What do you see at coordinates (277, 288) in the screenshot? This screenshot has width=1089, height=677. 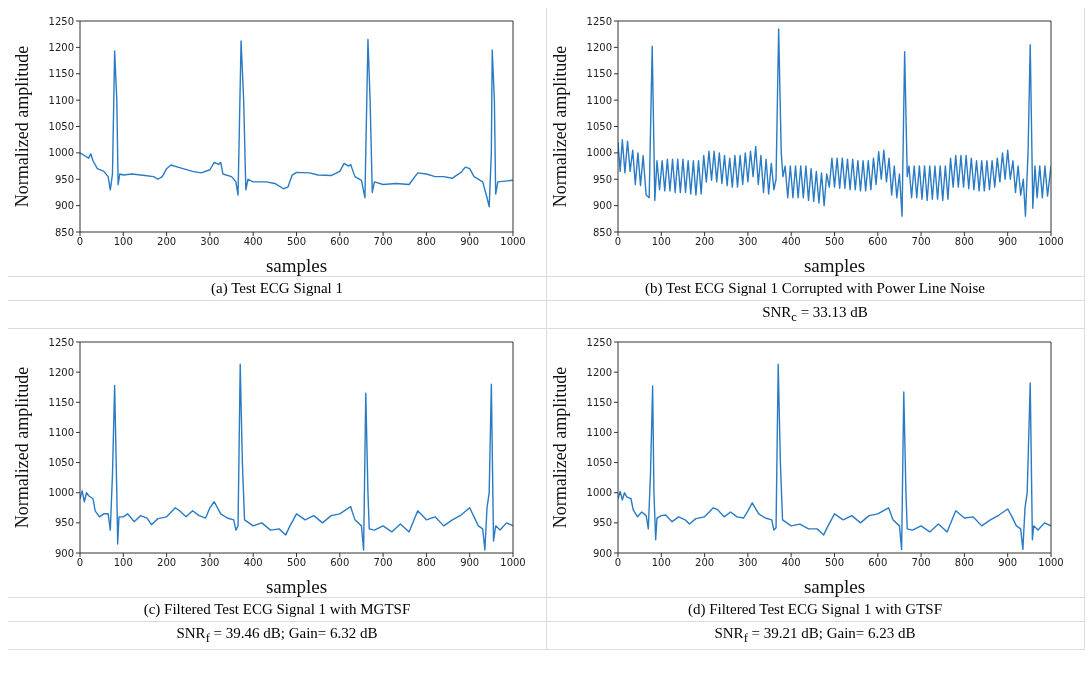 I see `text: (a) Test ECG Signal 1` at bounding box center [277, 288].